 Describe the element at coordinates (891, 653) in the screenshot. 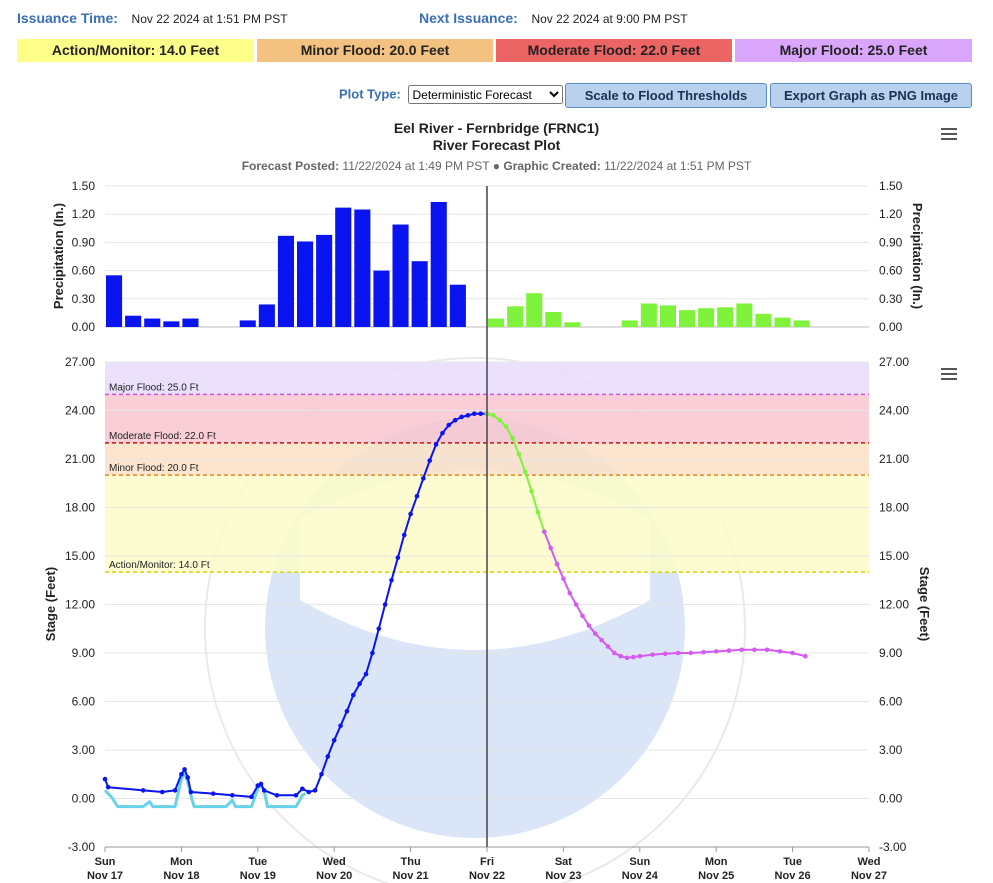

I see `stage-tick-right: 9.00` at that location.